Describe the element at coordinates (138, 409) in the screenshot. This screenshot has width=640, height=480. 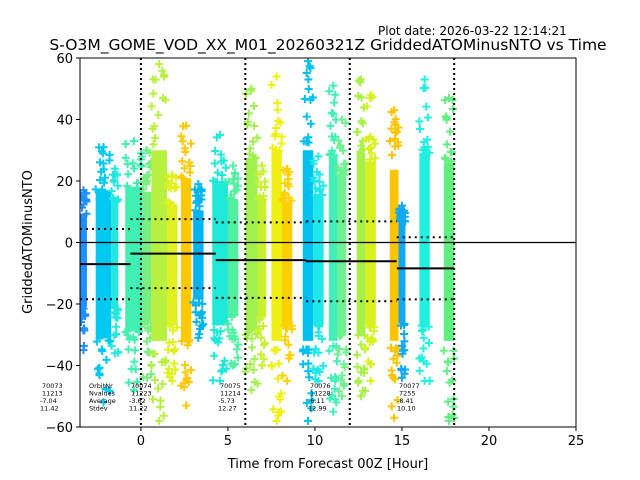
I see `orbit-stat-70074: 11.22` at that location.